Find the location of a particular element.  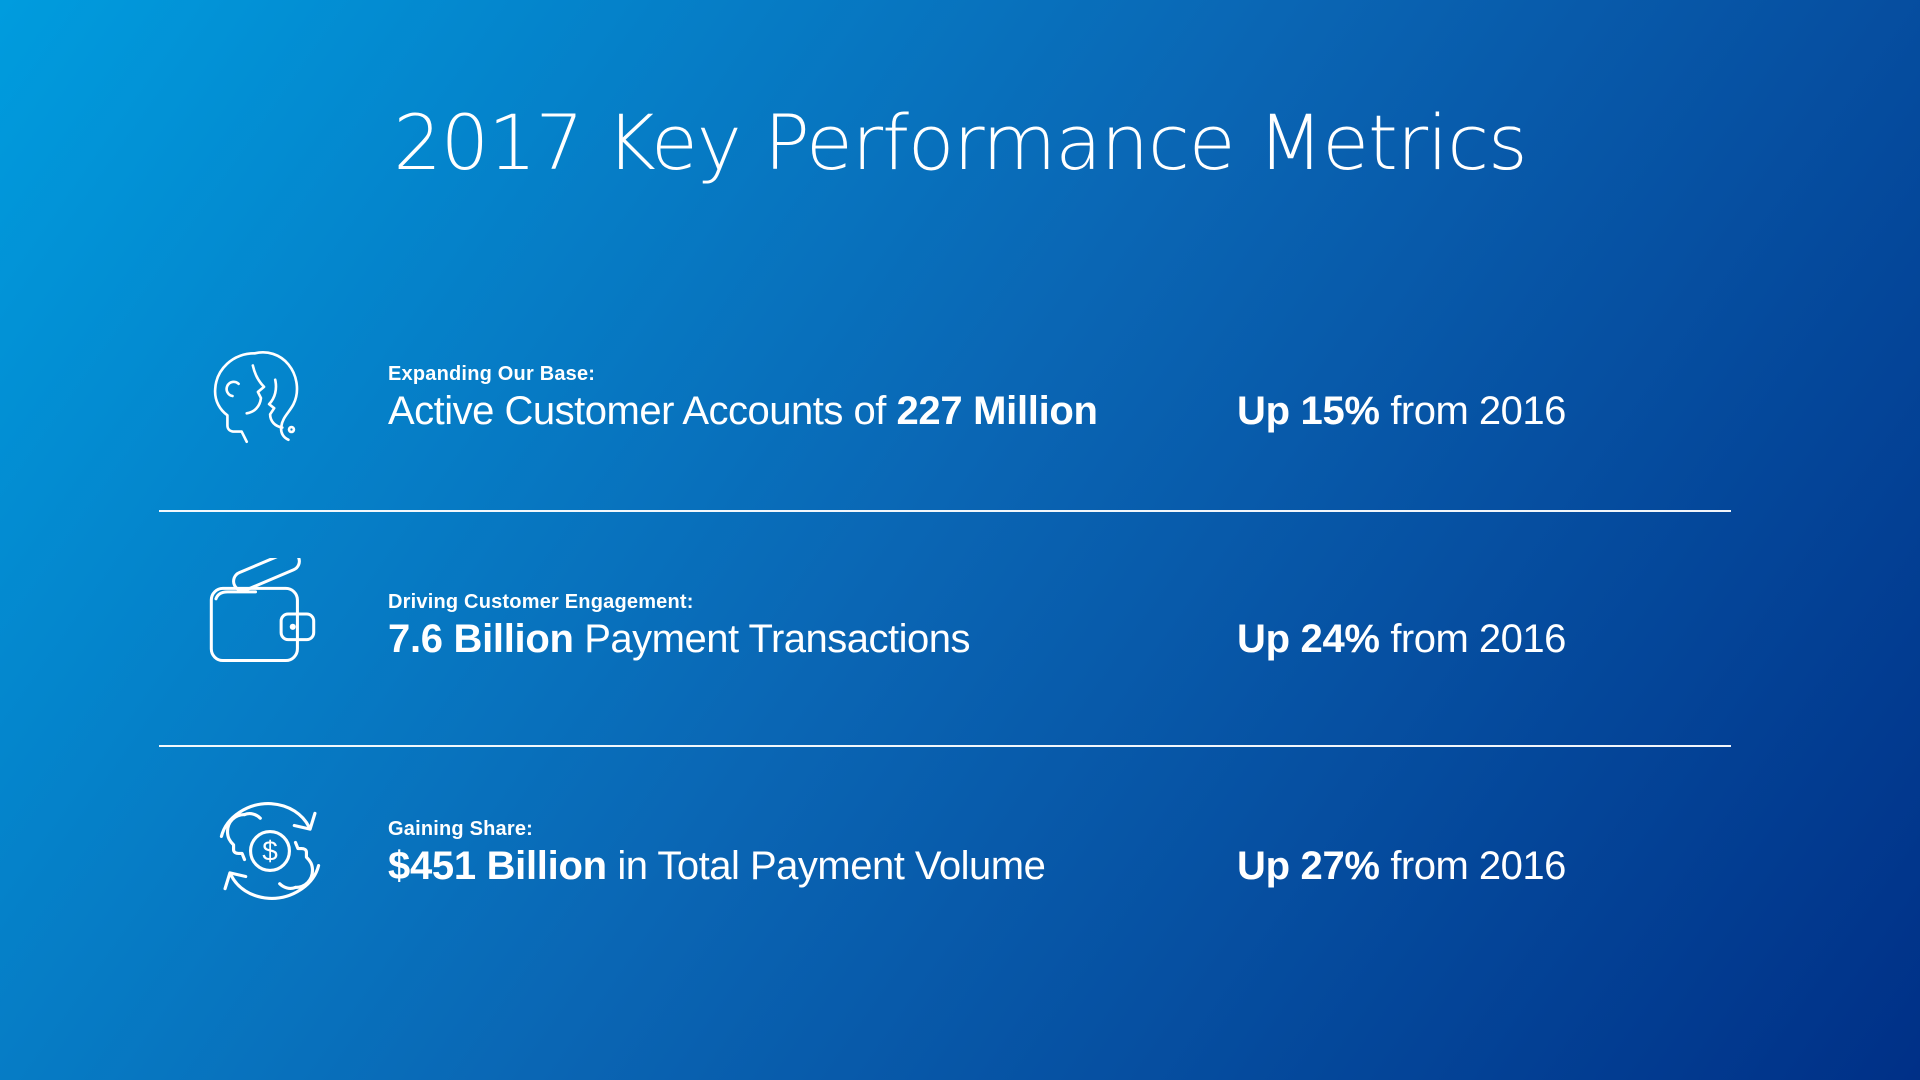

customers-icon is located at coordinates (263, 396).